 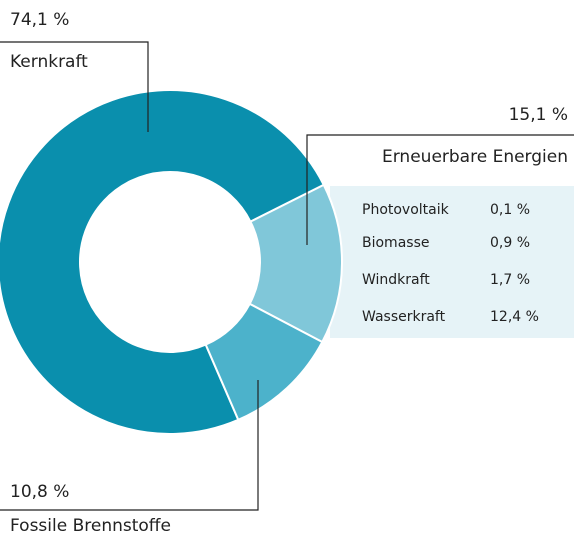 What do you see at coordinates (404, 317) in the screenshot?
I see `breakdown-label: Wasserkraft` at bounding box center [404, 317].